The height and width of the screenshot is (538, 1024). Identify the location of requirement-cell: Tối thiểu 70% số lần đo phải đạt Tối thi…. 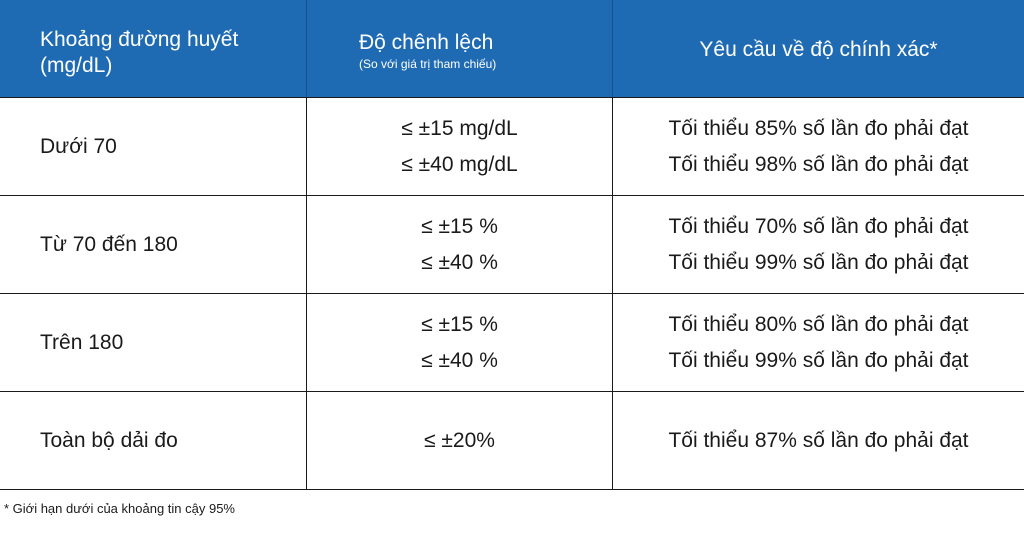
(818, 244).